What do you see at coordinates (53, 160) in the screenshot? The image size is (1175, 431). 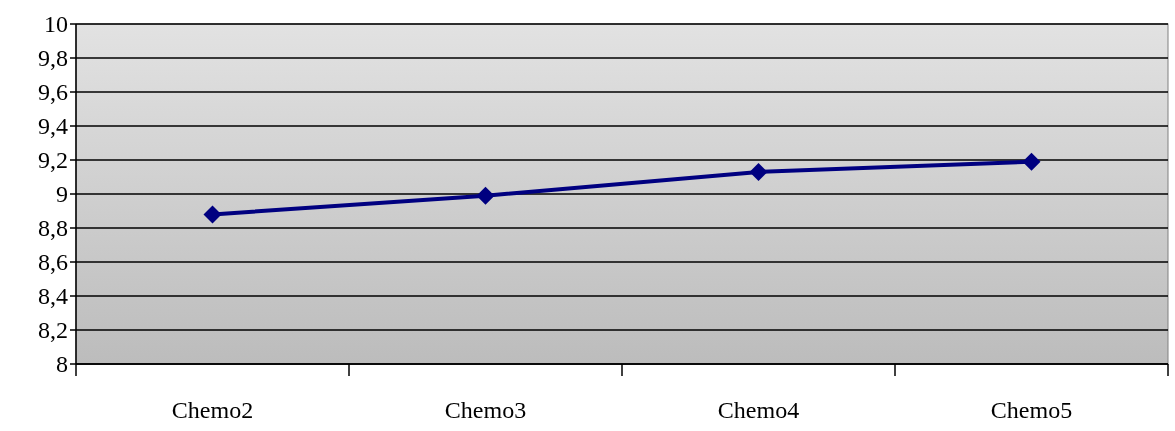 I see `y-tick-label: 9,2` at bounding box center [53, 160].